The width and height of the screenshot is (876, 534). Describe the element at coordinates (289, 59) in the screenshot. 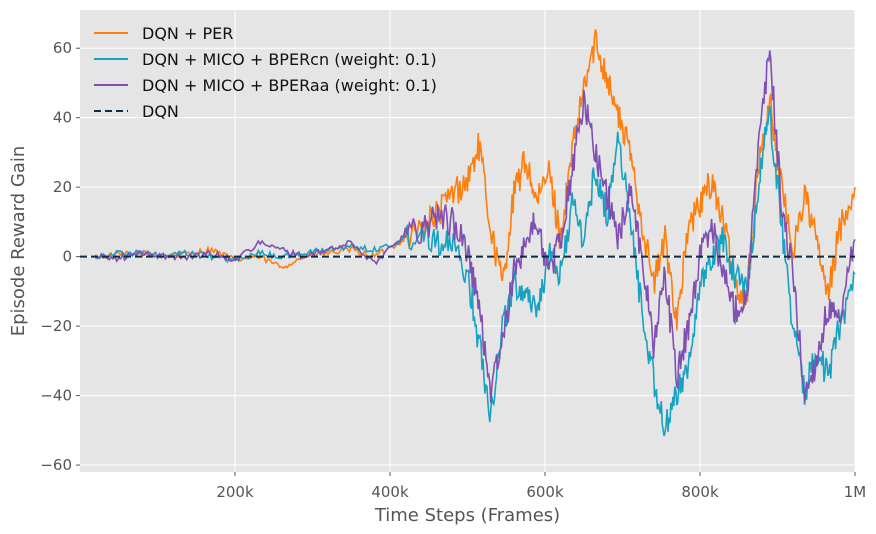

I see `legend-label: DQN + MICO + BPERcn (weight: 0.1)` at that location.